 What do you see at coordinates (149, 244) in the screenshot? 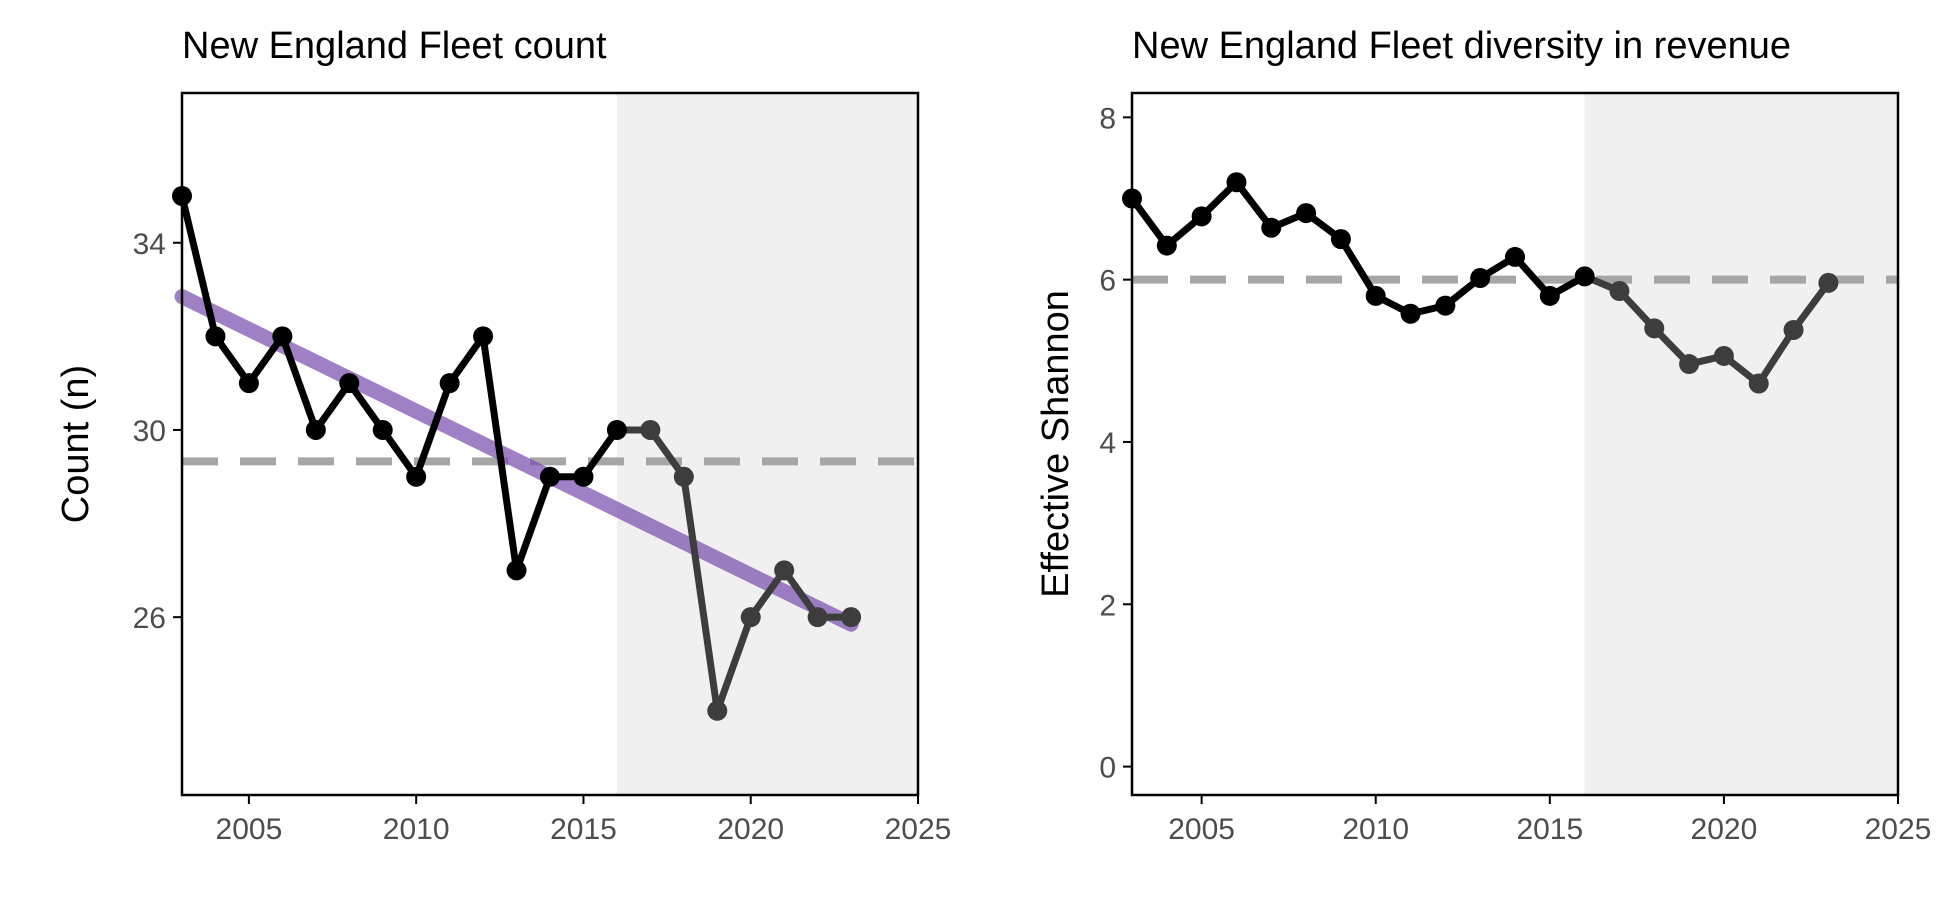
I see `y-tick-label: 34` at bounding box center [149, 244].